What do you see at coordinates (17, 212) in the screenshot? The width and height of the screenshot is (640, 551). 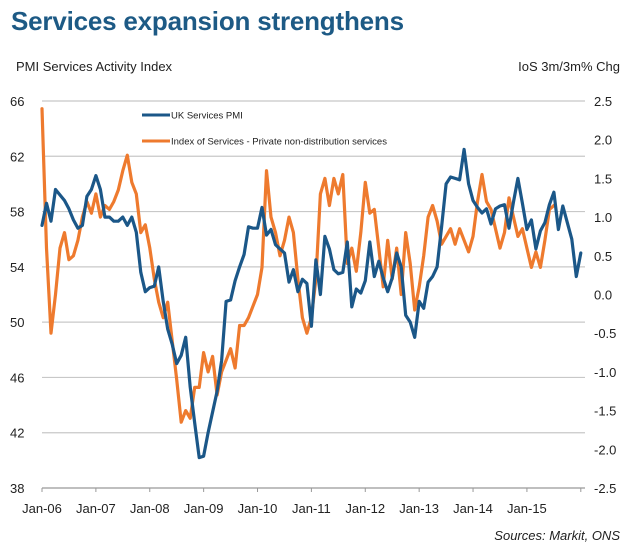 I see `y-tick-label: 58` at bounding box center [17, 212].